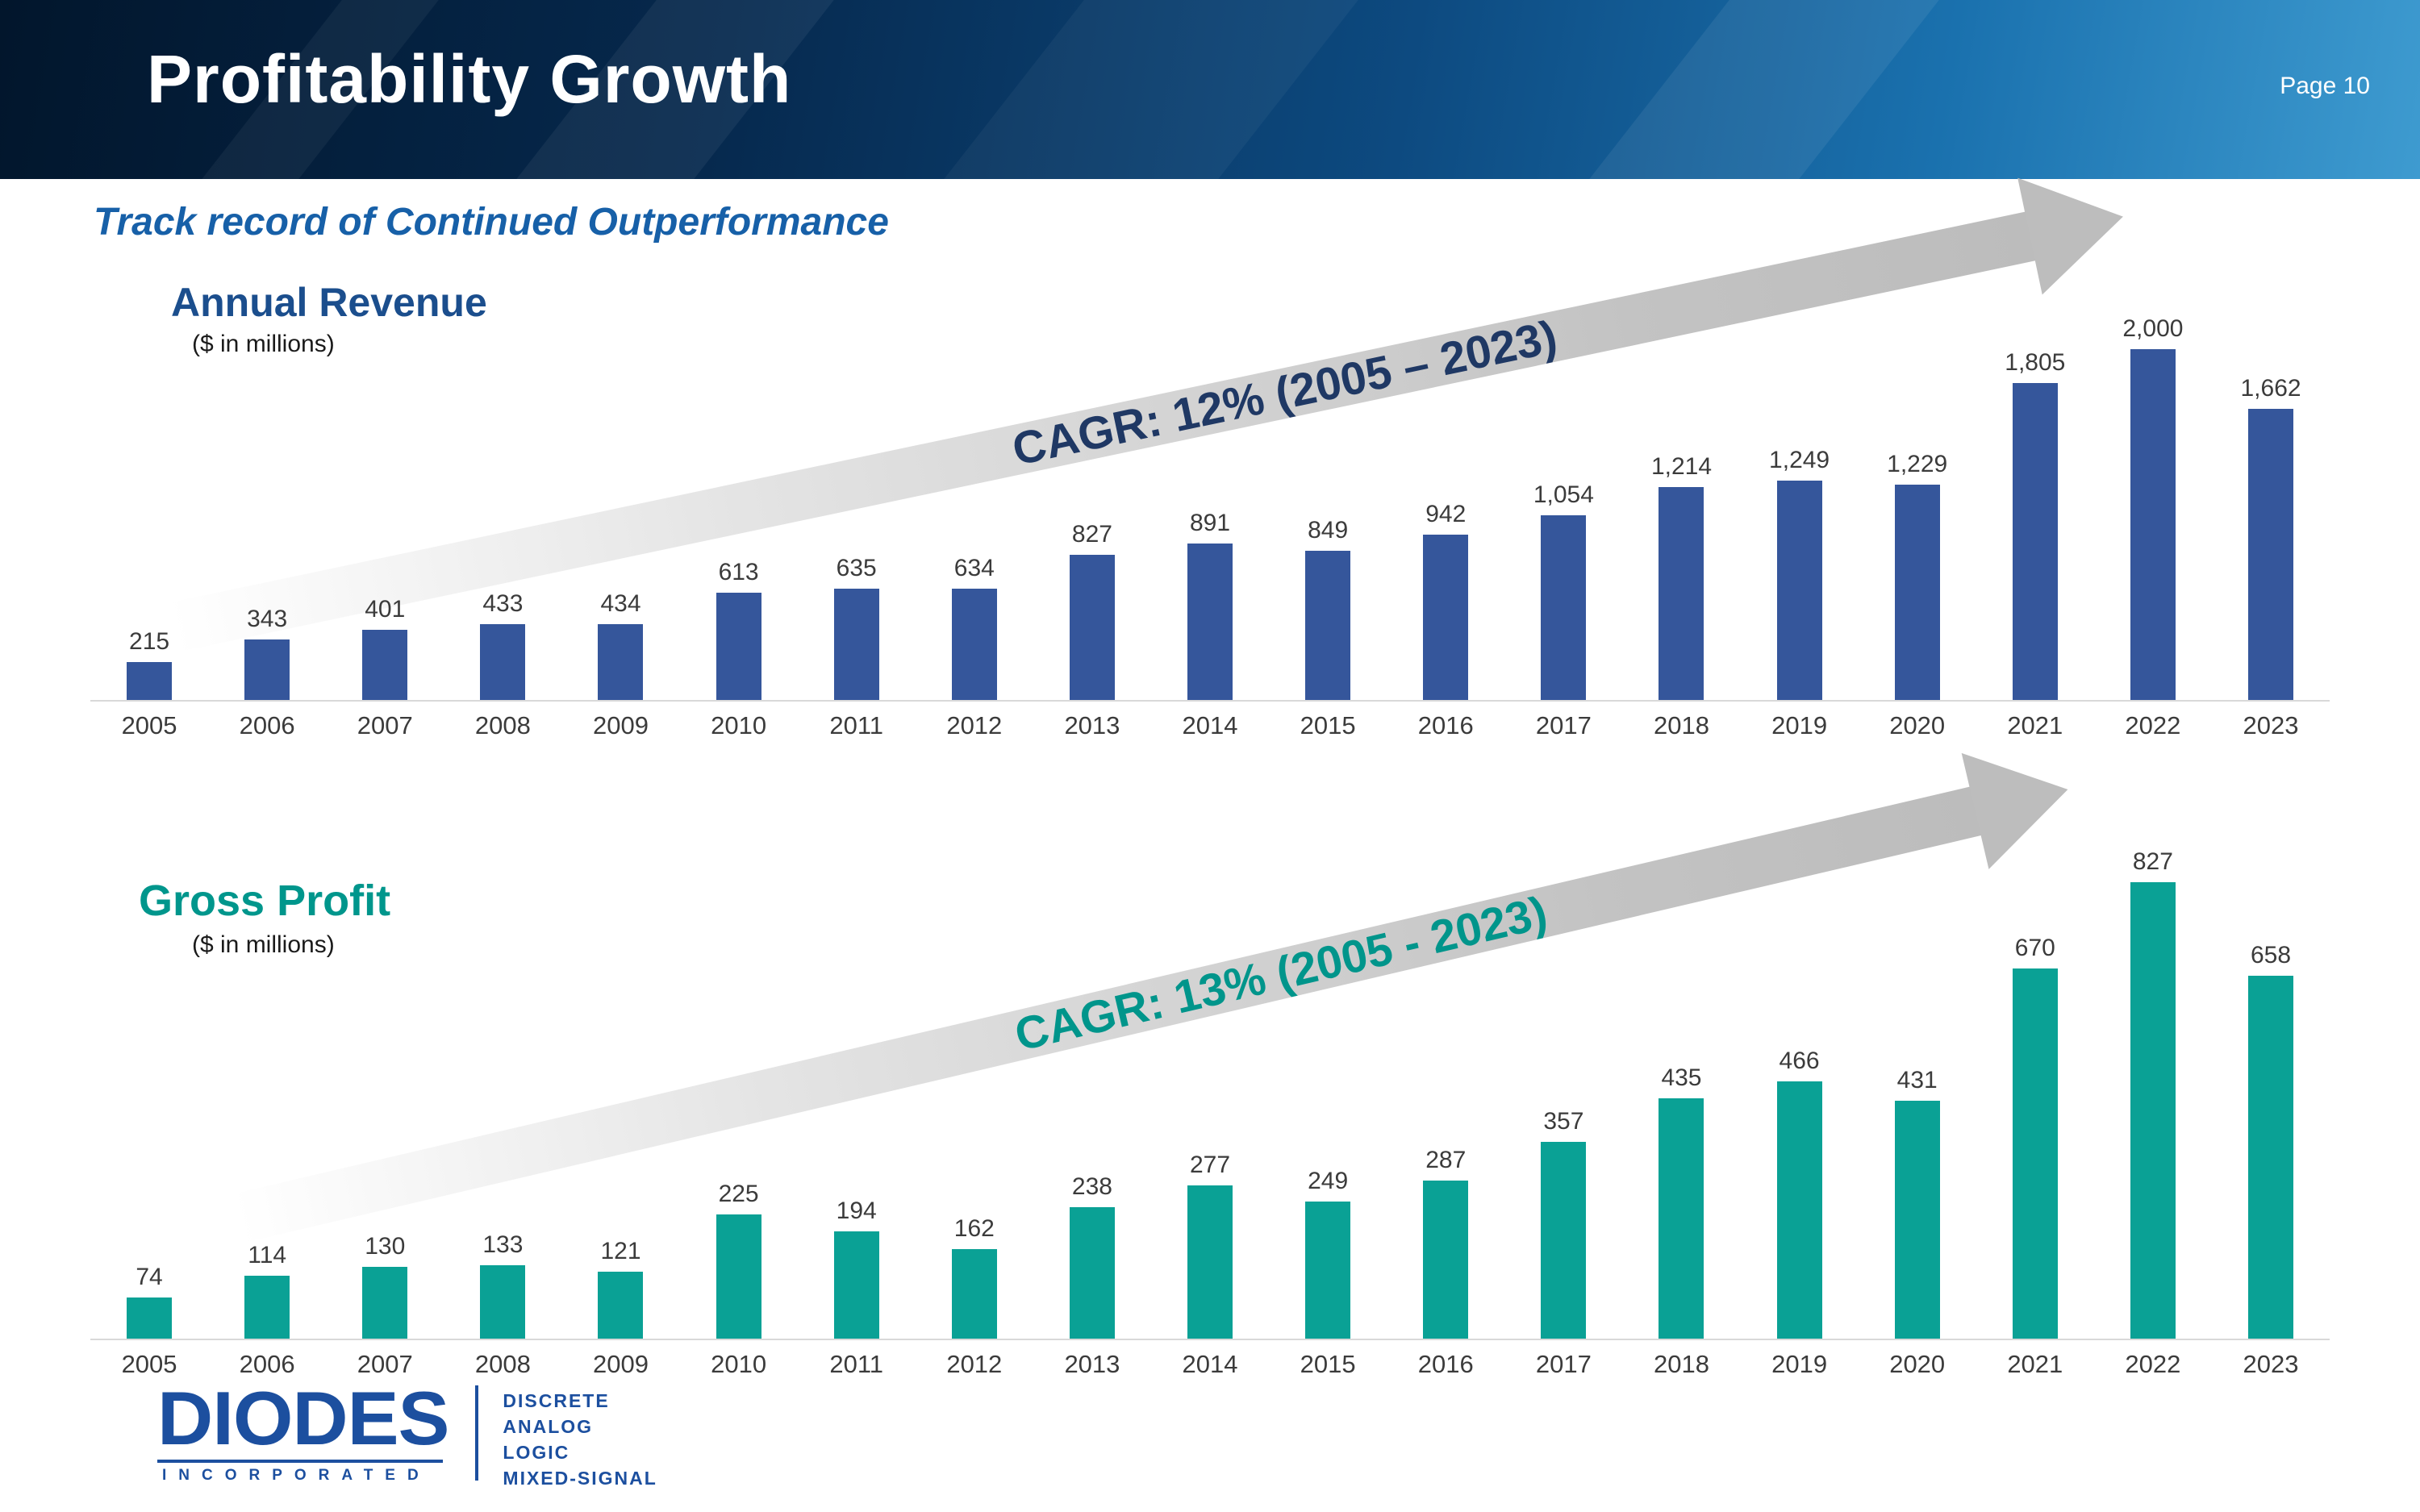  I want to click on bar-column: 466, so click(1800, 1193).